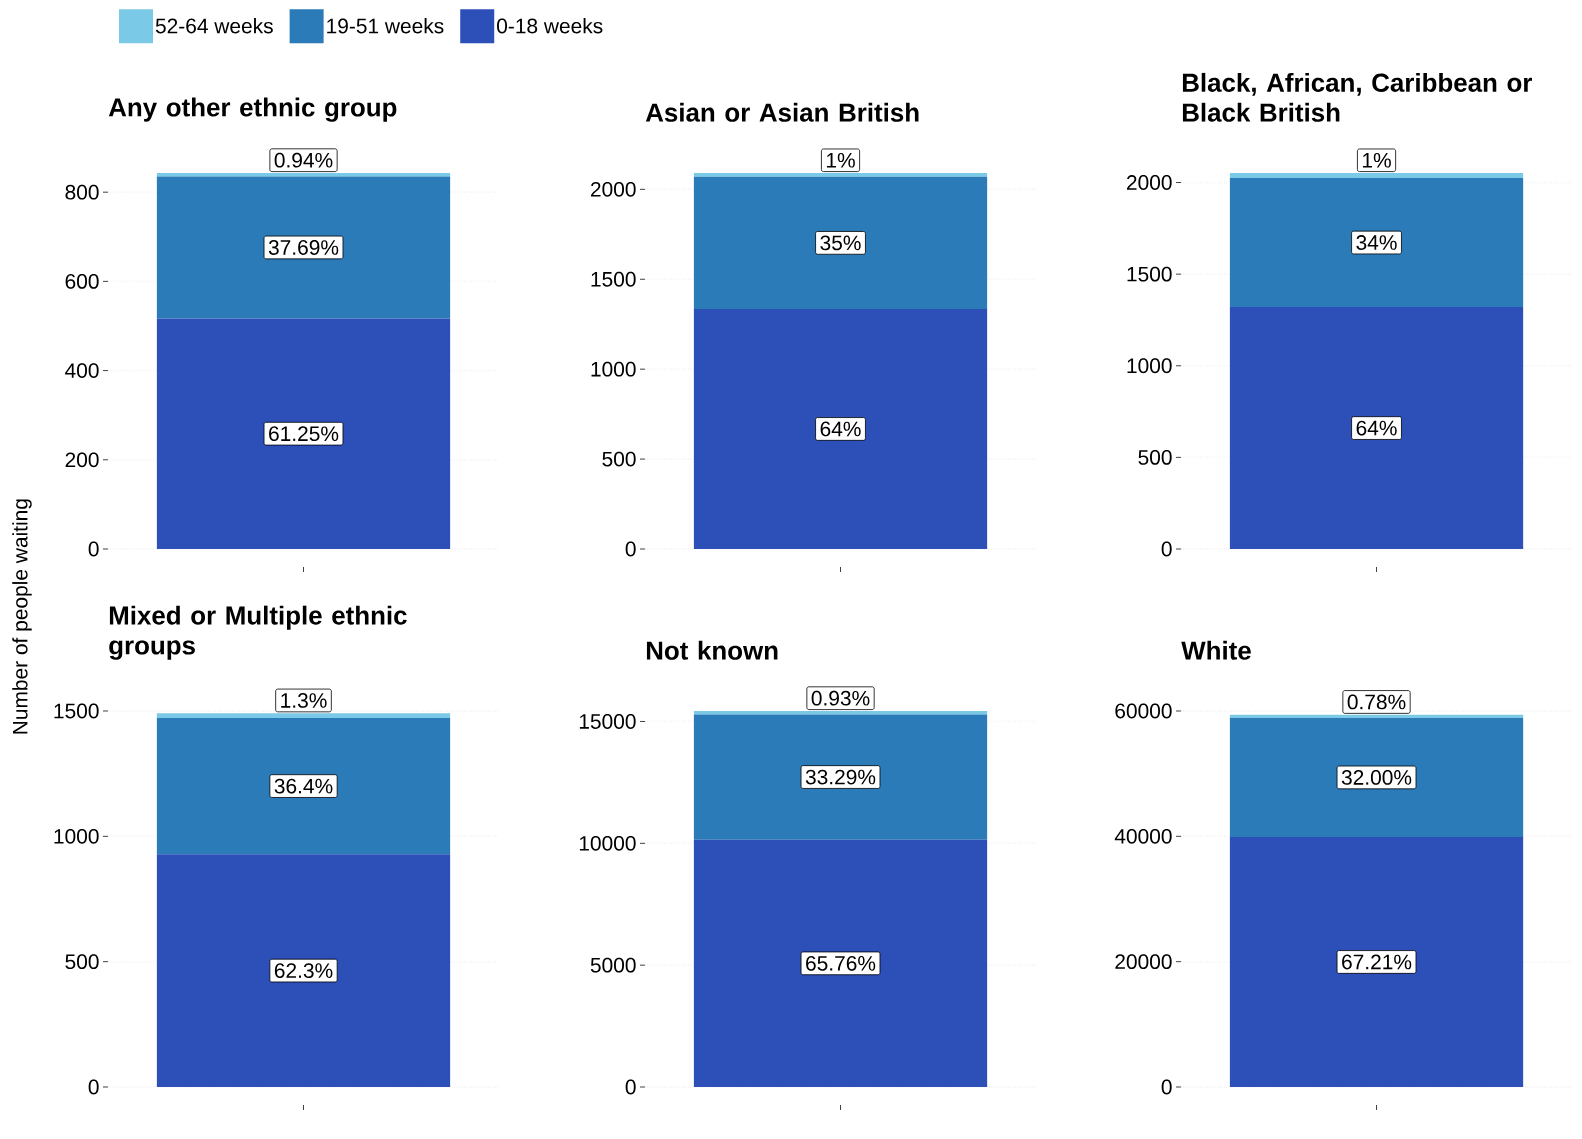 This screenshot has height=1139, width=1582. Describe the element at coordinates (22, 616) in the screenshot. I see `y-axis-title: Number of people waiting` at that location.